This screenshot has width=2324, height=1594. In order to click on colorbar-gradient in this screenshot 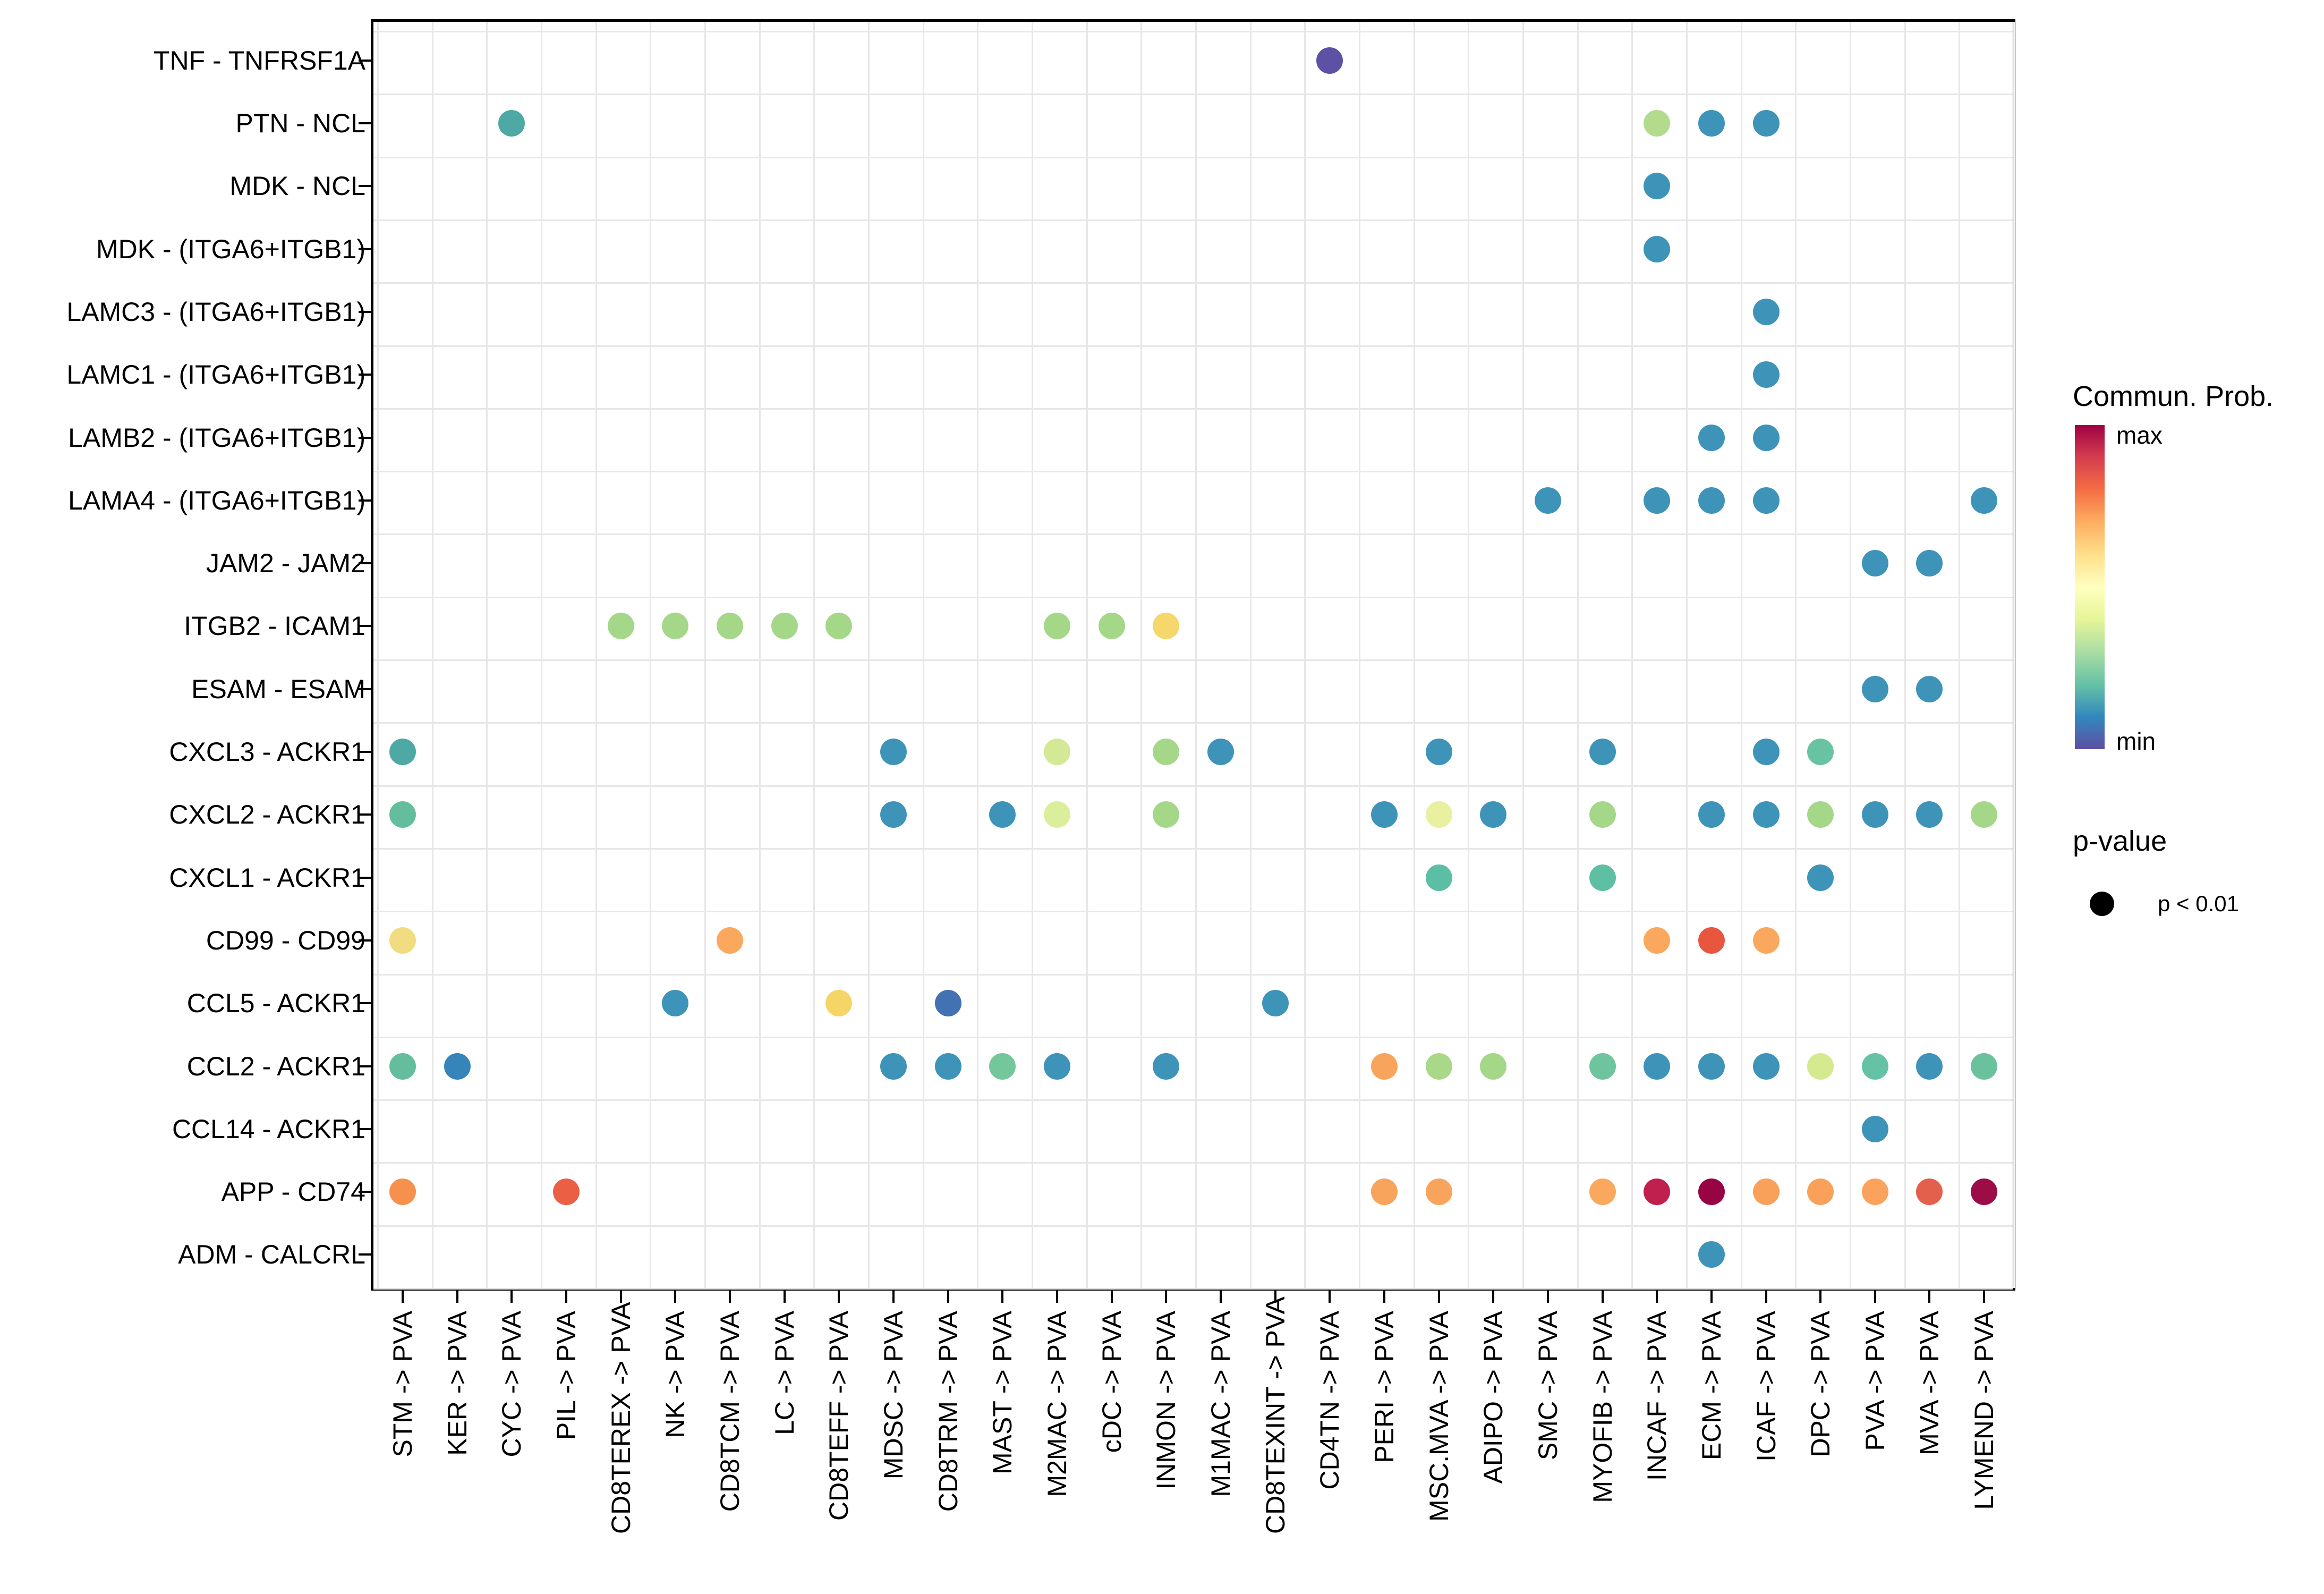, I will do `click(2090, 587)`.